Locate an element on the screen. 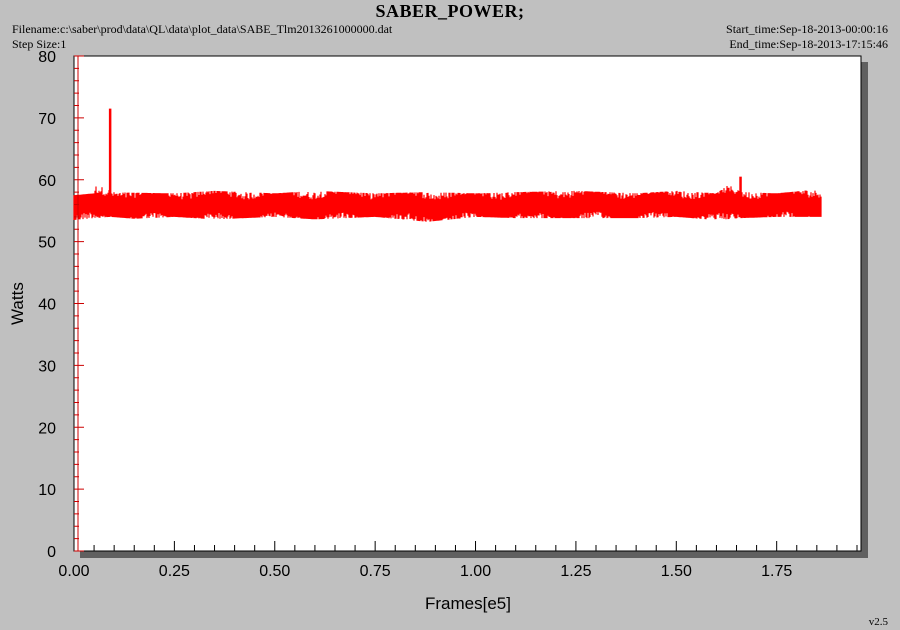  x-tick-label: 0.50 is located at coordinates (274, 571).